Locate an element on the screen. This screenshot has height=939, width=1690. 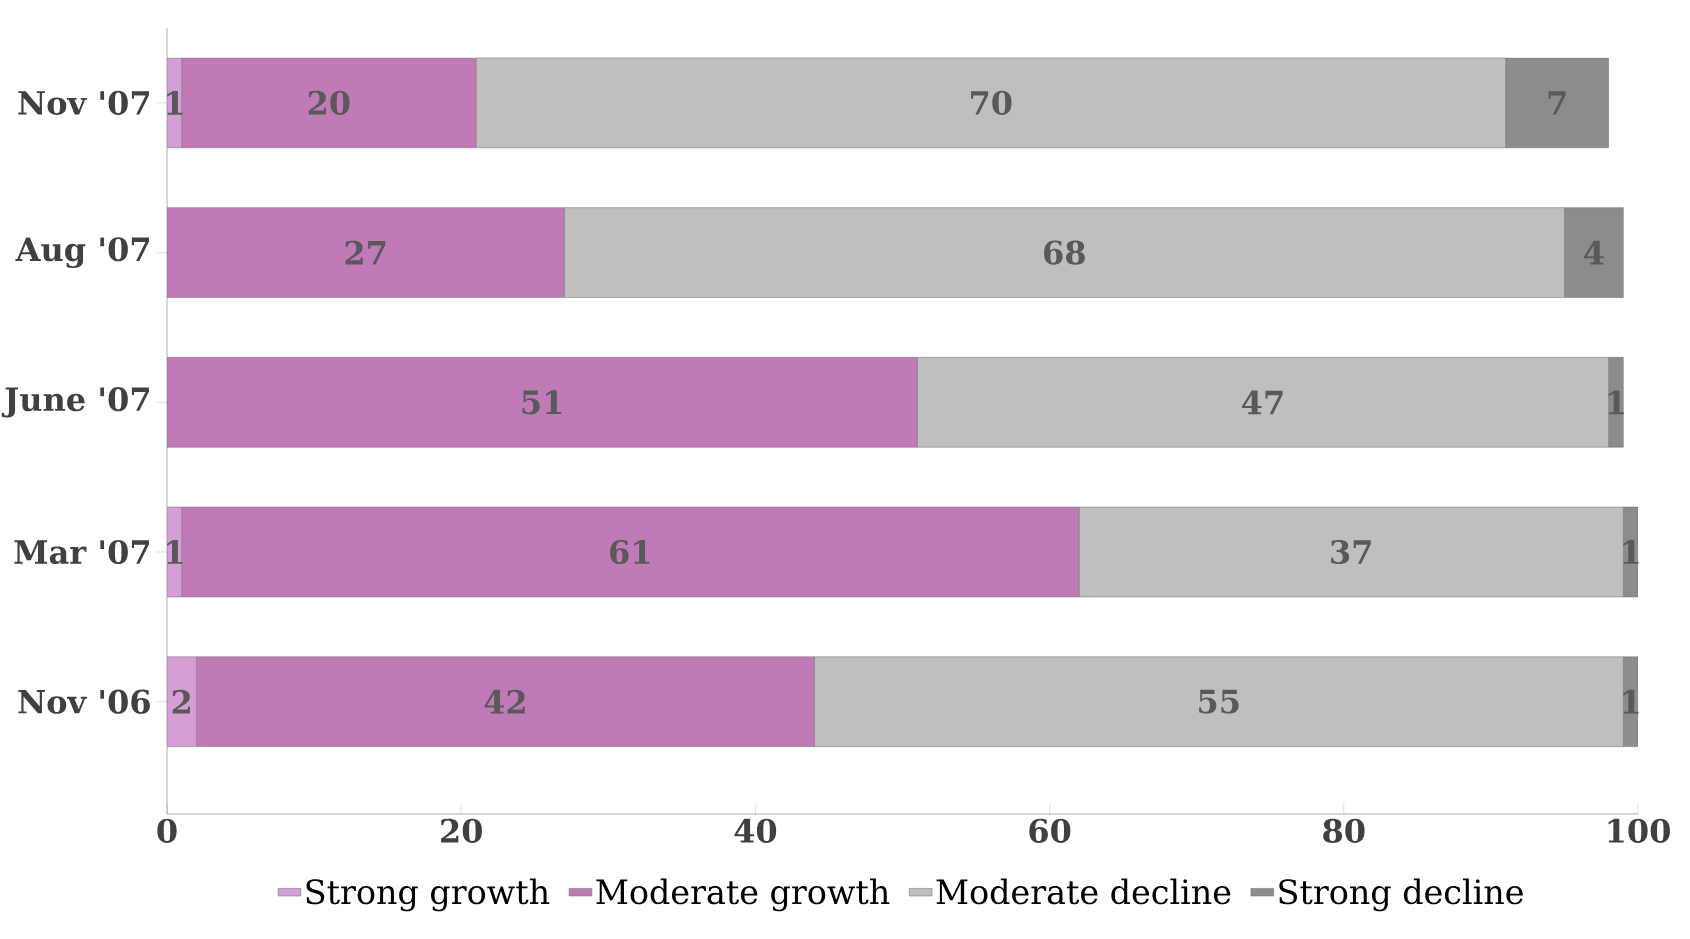
data-label: 42 is located at coordinates (504, 701).